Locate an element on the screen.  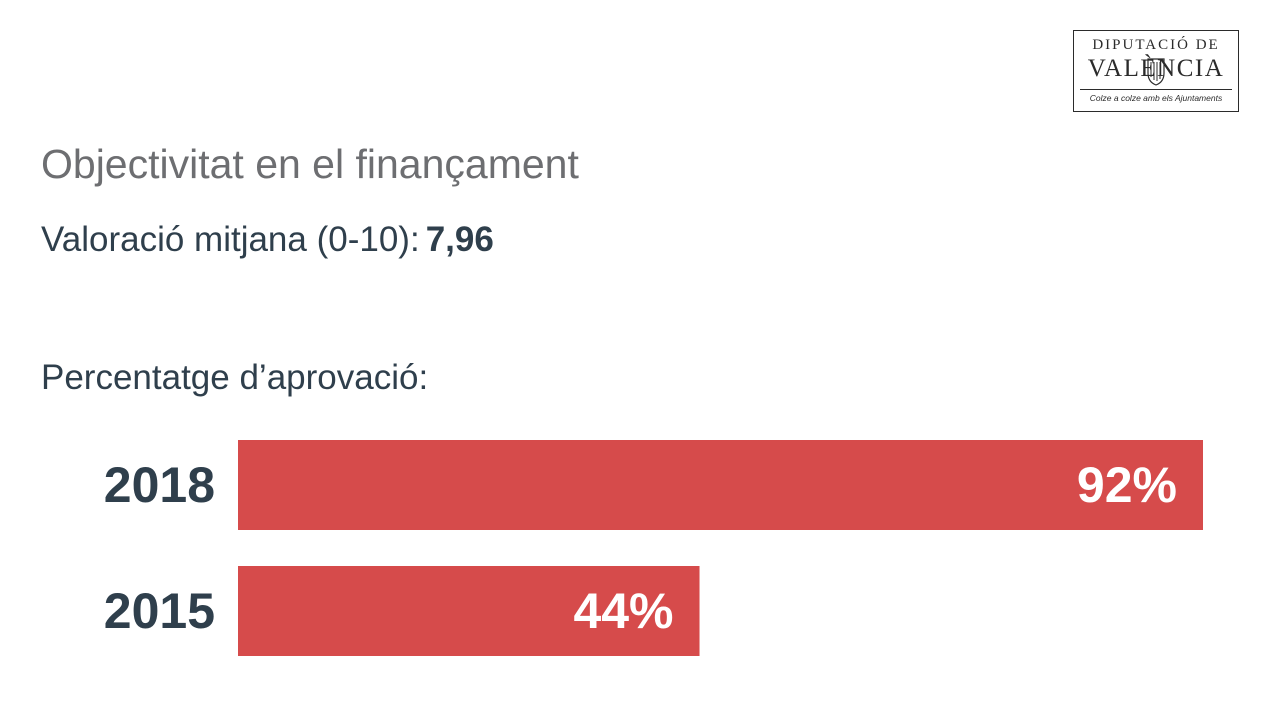
bar-2018 is located at coordinates (720, 485).